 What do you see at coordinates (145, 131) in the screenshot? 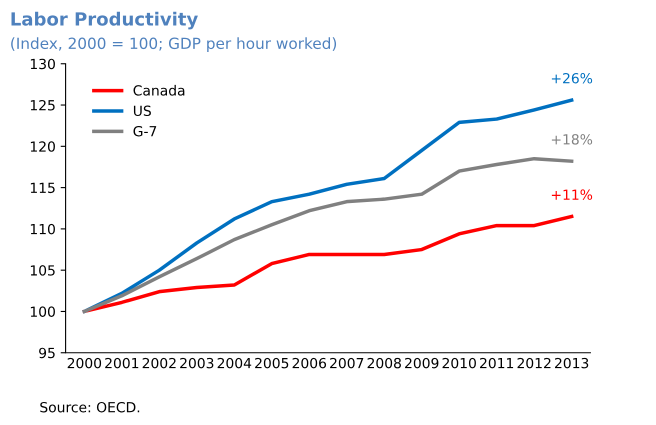
I see `legend-label: G-7` at bounding box center [145, 131].